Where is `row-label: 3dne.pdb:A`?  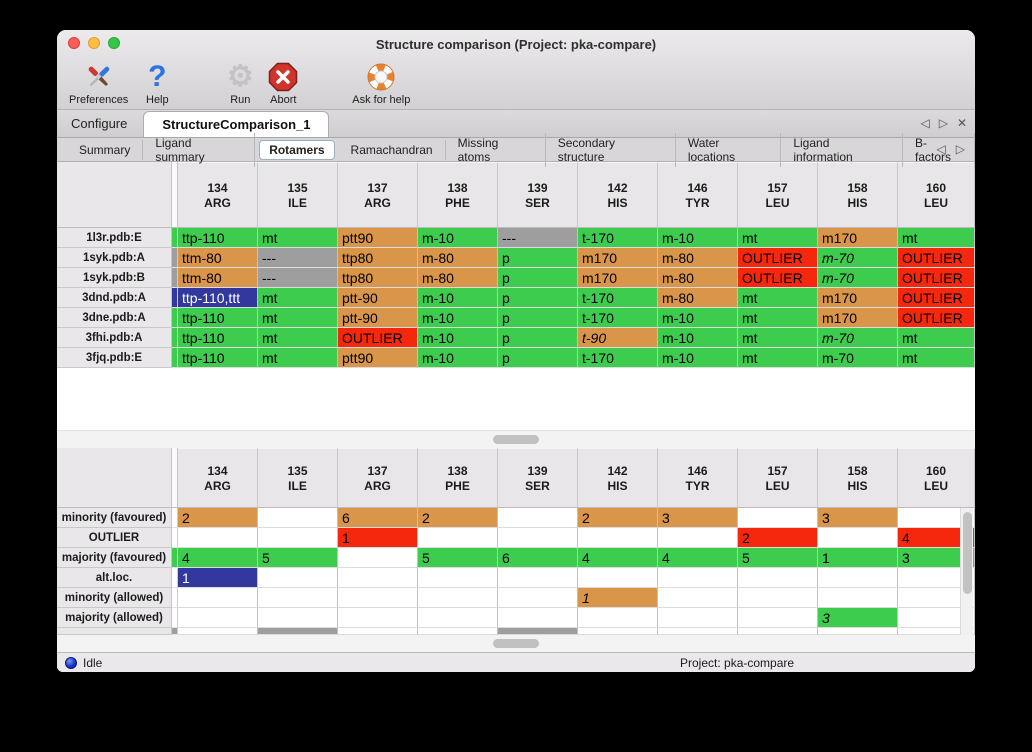 row-label: 3dne.pdb:A is located at coordinates (114, 318).